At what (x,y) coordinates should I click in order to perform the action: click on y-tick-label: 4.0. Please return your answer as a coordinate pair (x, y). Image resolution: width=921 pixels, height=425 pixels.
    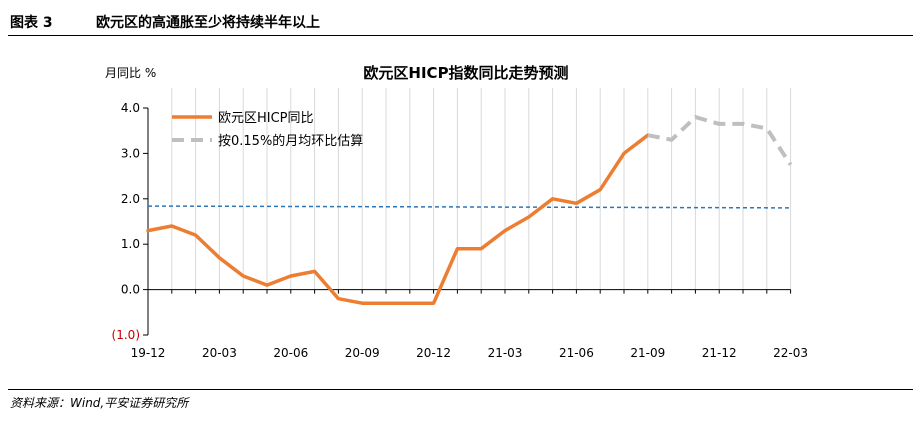
    Looking at the image, I should click on (130, 108).